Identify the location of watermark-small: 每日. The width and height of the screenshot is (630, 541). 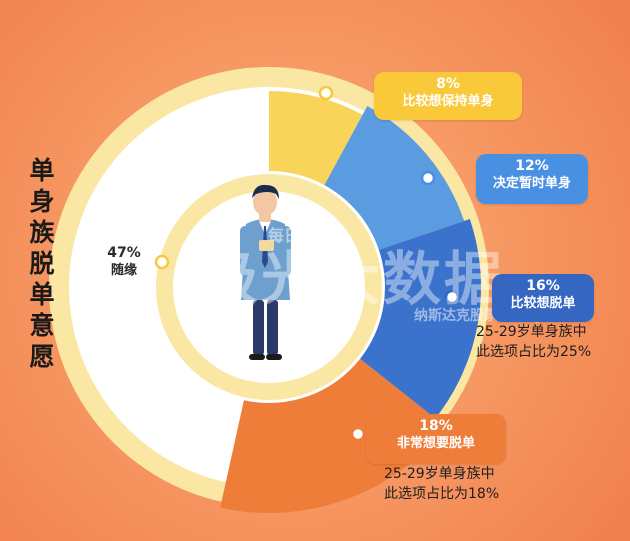
(284, 235).